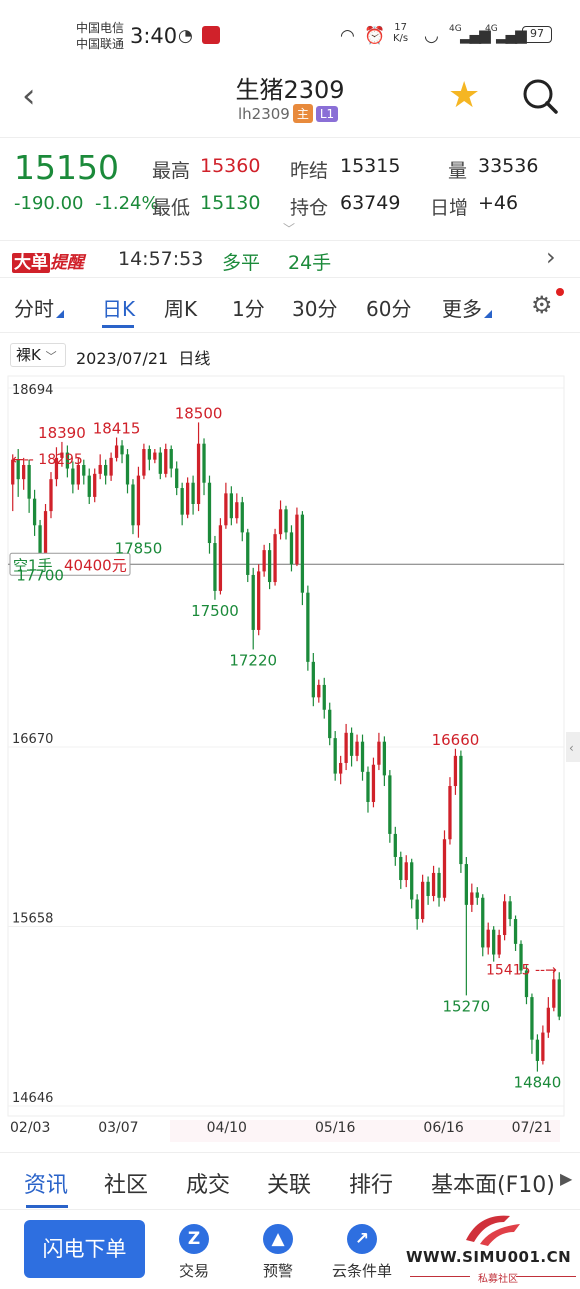 This screenshot has height=1289, width=580. I want to click on extreme-price-label: 15270, so click(466, 1006).